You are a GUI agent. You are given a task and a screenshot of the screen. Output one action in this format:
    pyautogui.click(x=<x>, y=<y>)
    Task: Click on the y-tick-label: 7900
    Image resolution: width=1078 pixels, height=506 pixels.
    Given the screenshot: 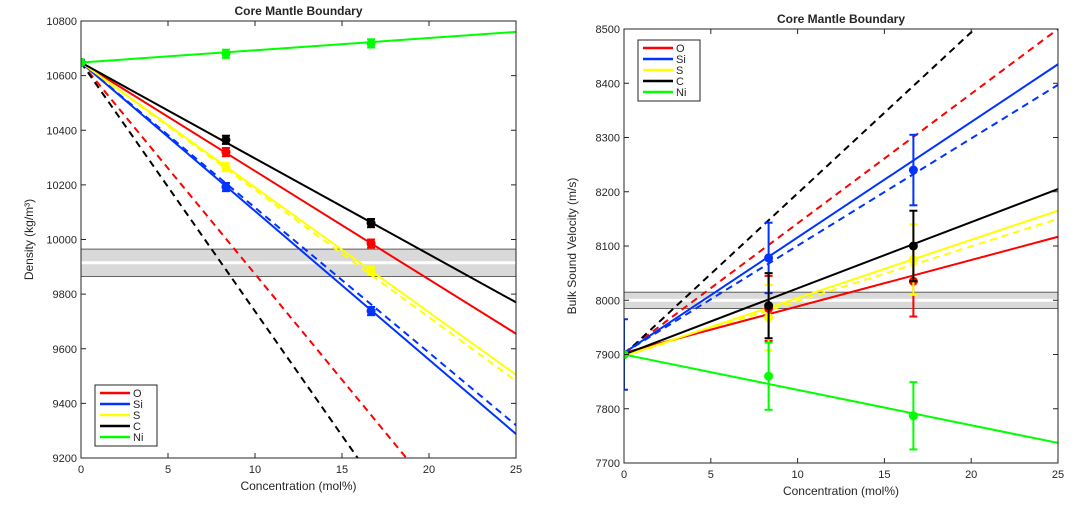 What is the action you would take?
    pyautogui.click(x=608, y=356)
    